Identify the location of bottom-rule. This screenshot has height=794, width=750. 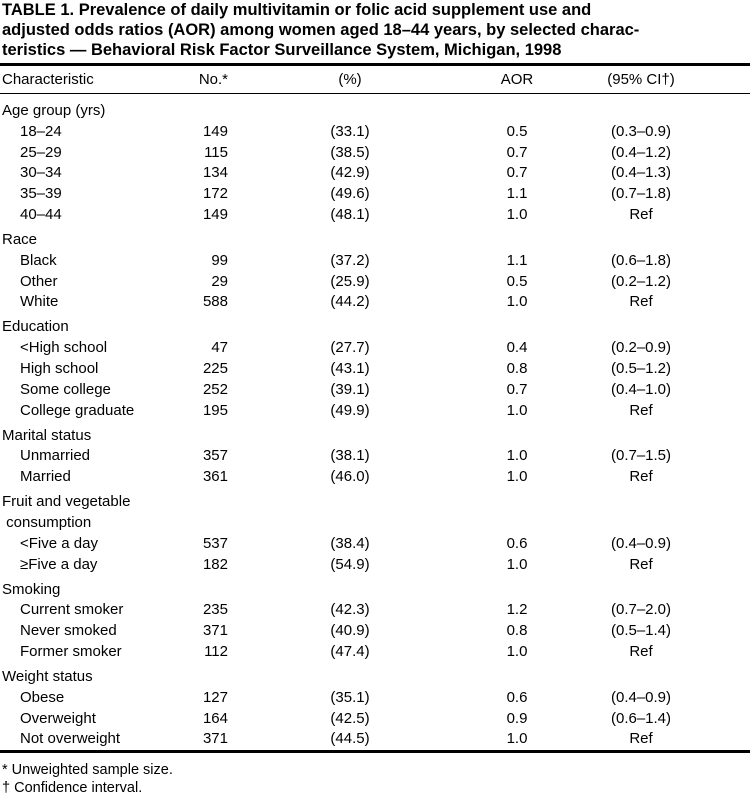
(375, 751).